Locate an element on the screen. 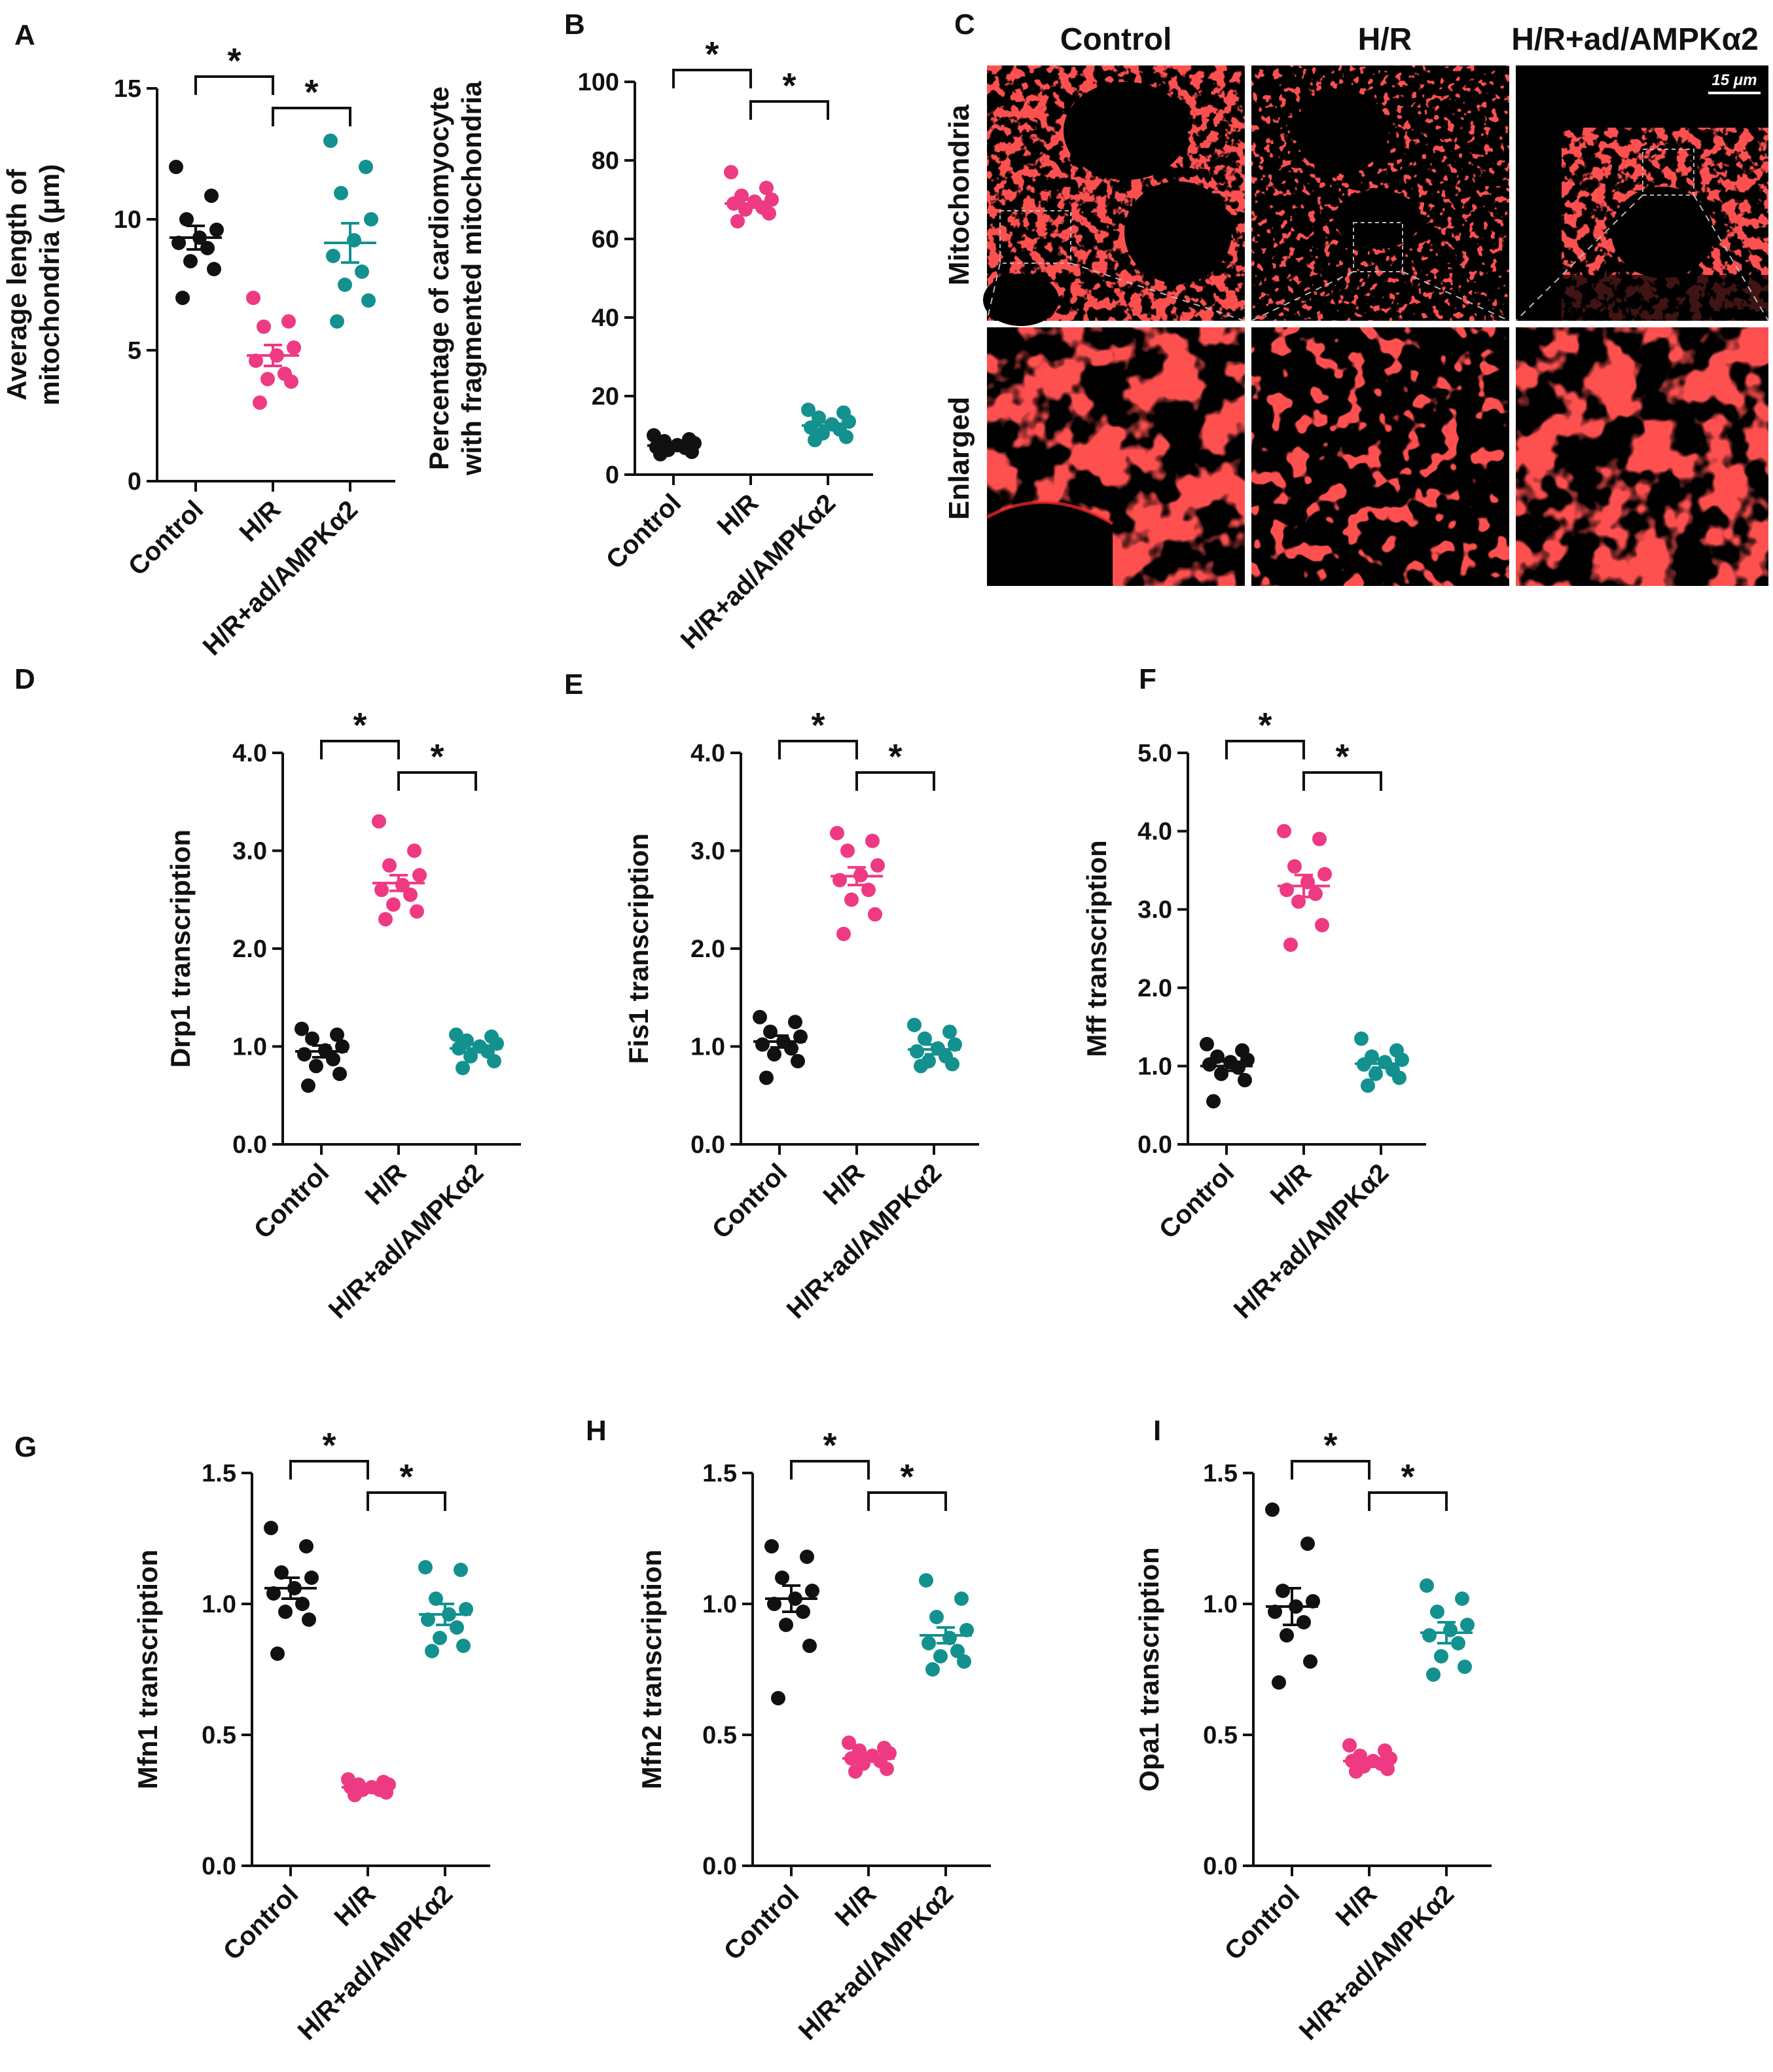  micrograph-control-enlarged is located at coordinates (1115, 457).